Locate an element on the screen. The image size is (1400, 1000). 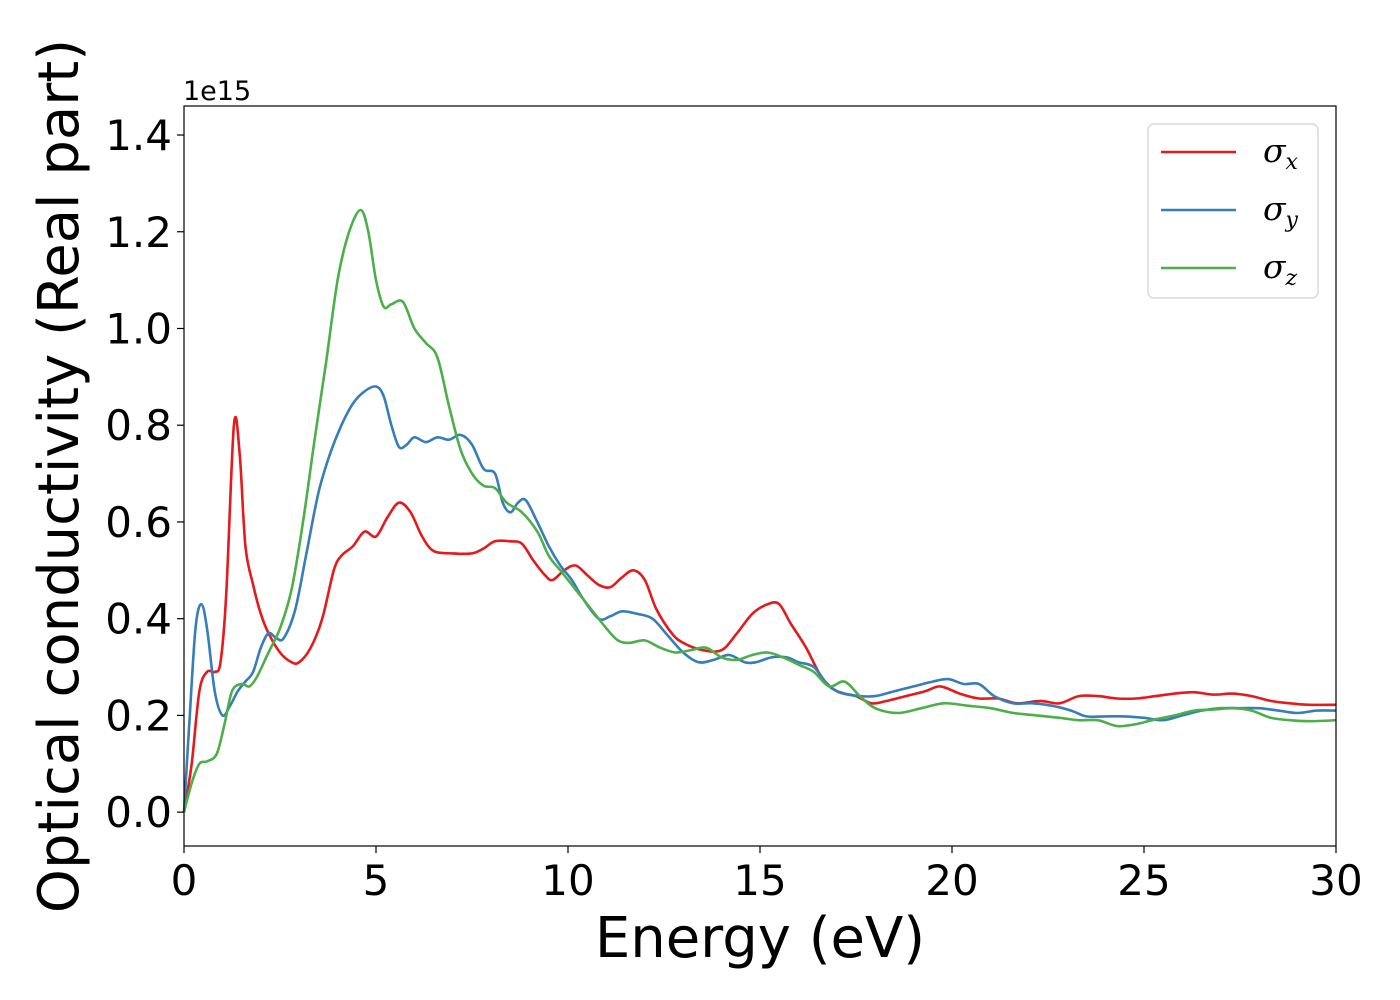
x-tick-label: 25 is located at coordinates (1143, 880).